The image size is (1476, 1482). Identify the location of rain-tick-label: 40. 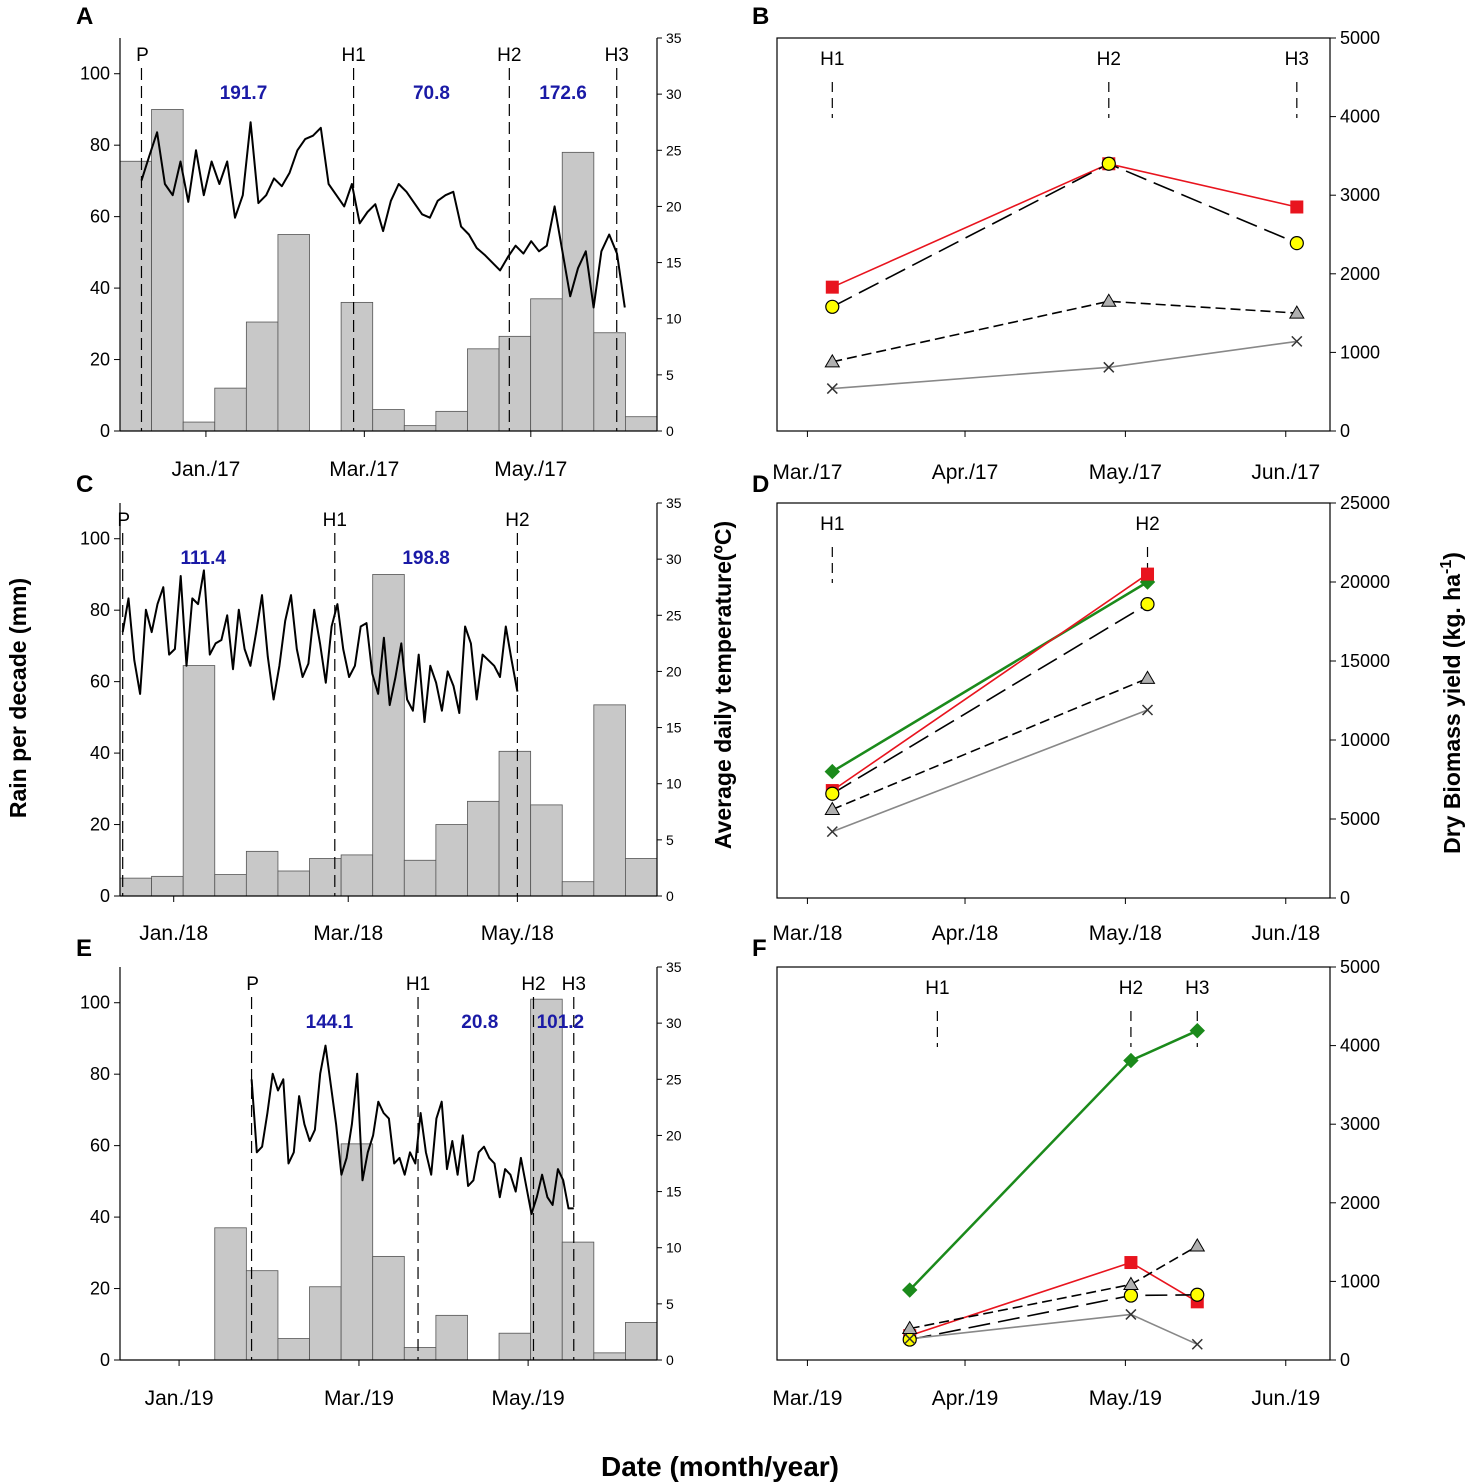
(100, 288).